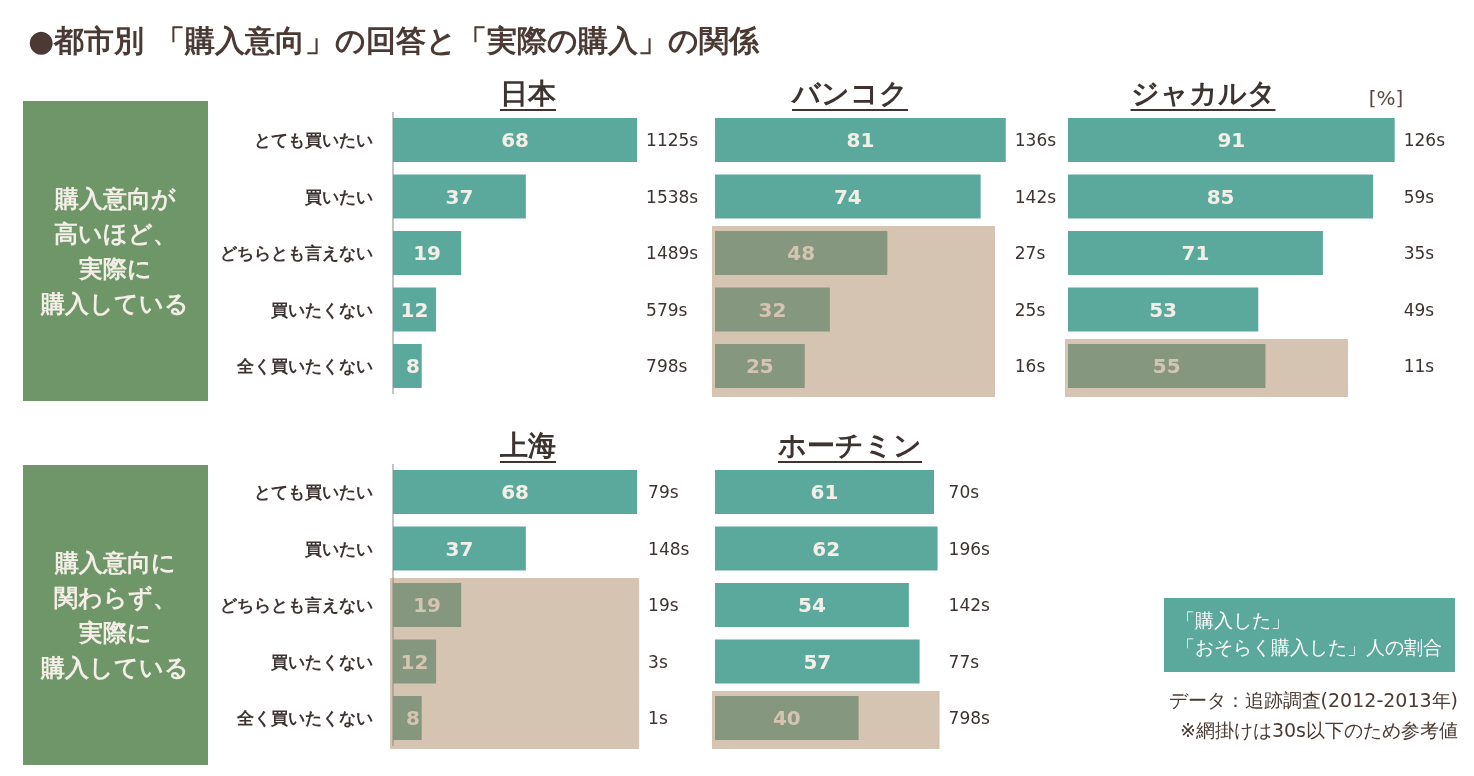 This screenshot has height=776, width=1474. What do you see at coordinates (114, 562) in the screenshot?
I see `text: 購入意向に` at bounding box center [114, 562].